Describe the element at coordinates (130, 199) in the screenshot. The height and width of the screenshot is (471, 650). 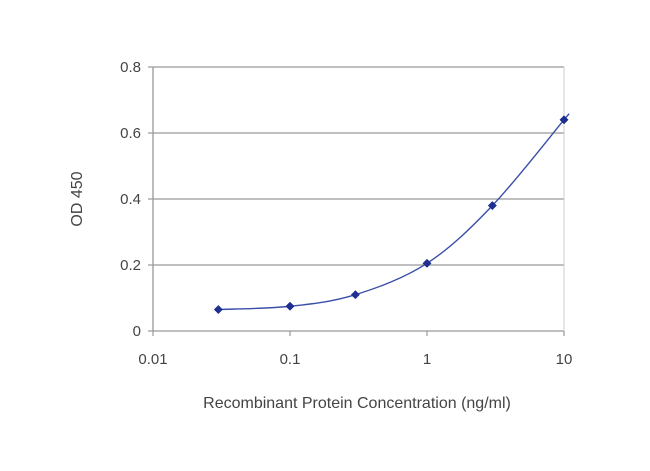
I see `y-tick-label: 0.4` at that location.